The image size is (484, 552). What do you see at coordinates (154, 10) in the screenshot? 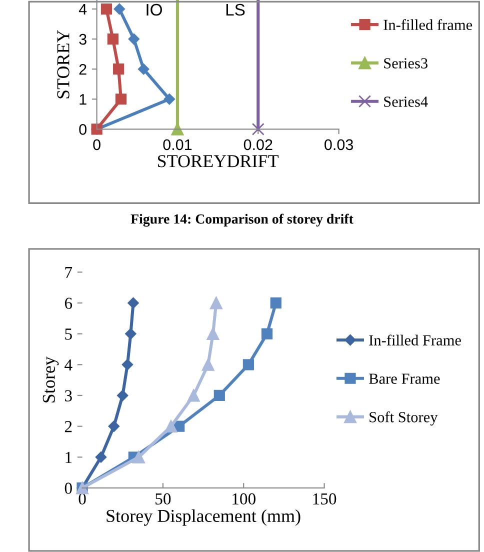
I see `annotation: IO` at bounding box center [154, 10].